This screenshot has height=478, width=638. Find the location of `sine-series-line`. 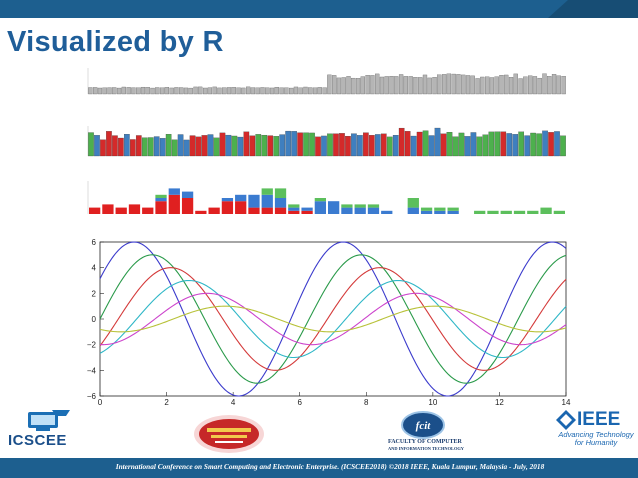

sine-series-line is located at coordinates (333, 319).